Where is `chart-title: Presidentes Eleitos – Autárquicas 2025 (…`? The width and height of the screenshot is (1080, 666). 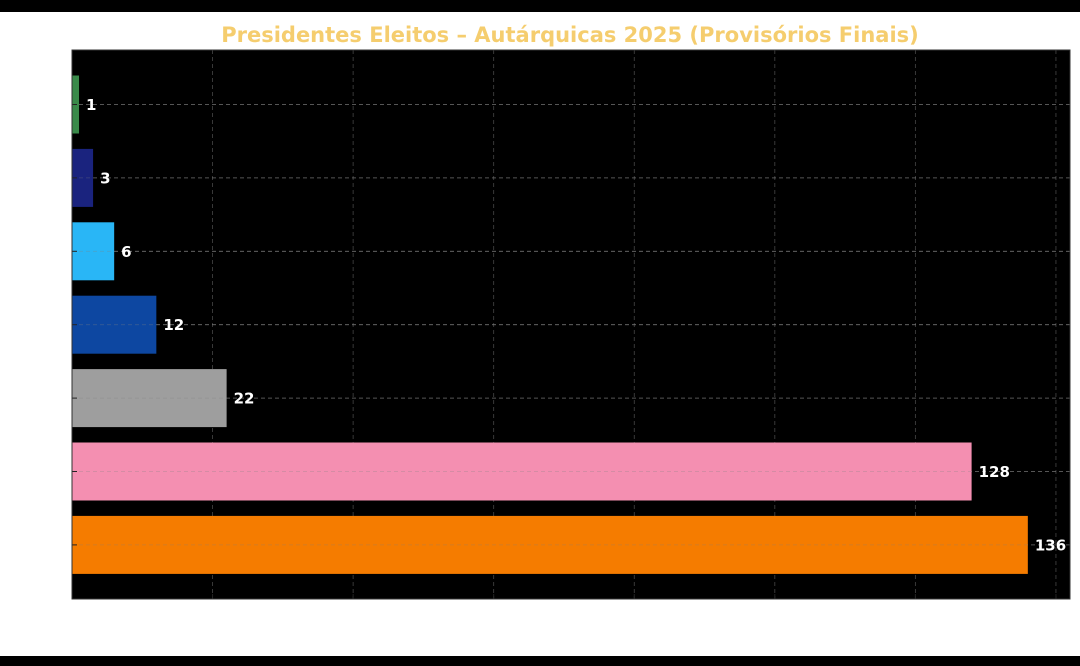
chart-title: Presidentes Eleitos – Autárquicas 2025 (… is located at coordinates (570, 35).